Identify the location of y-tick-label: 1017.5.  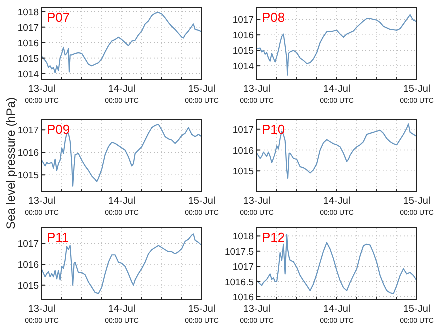
(239, 252).